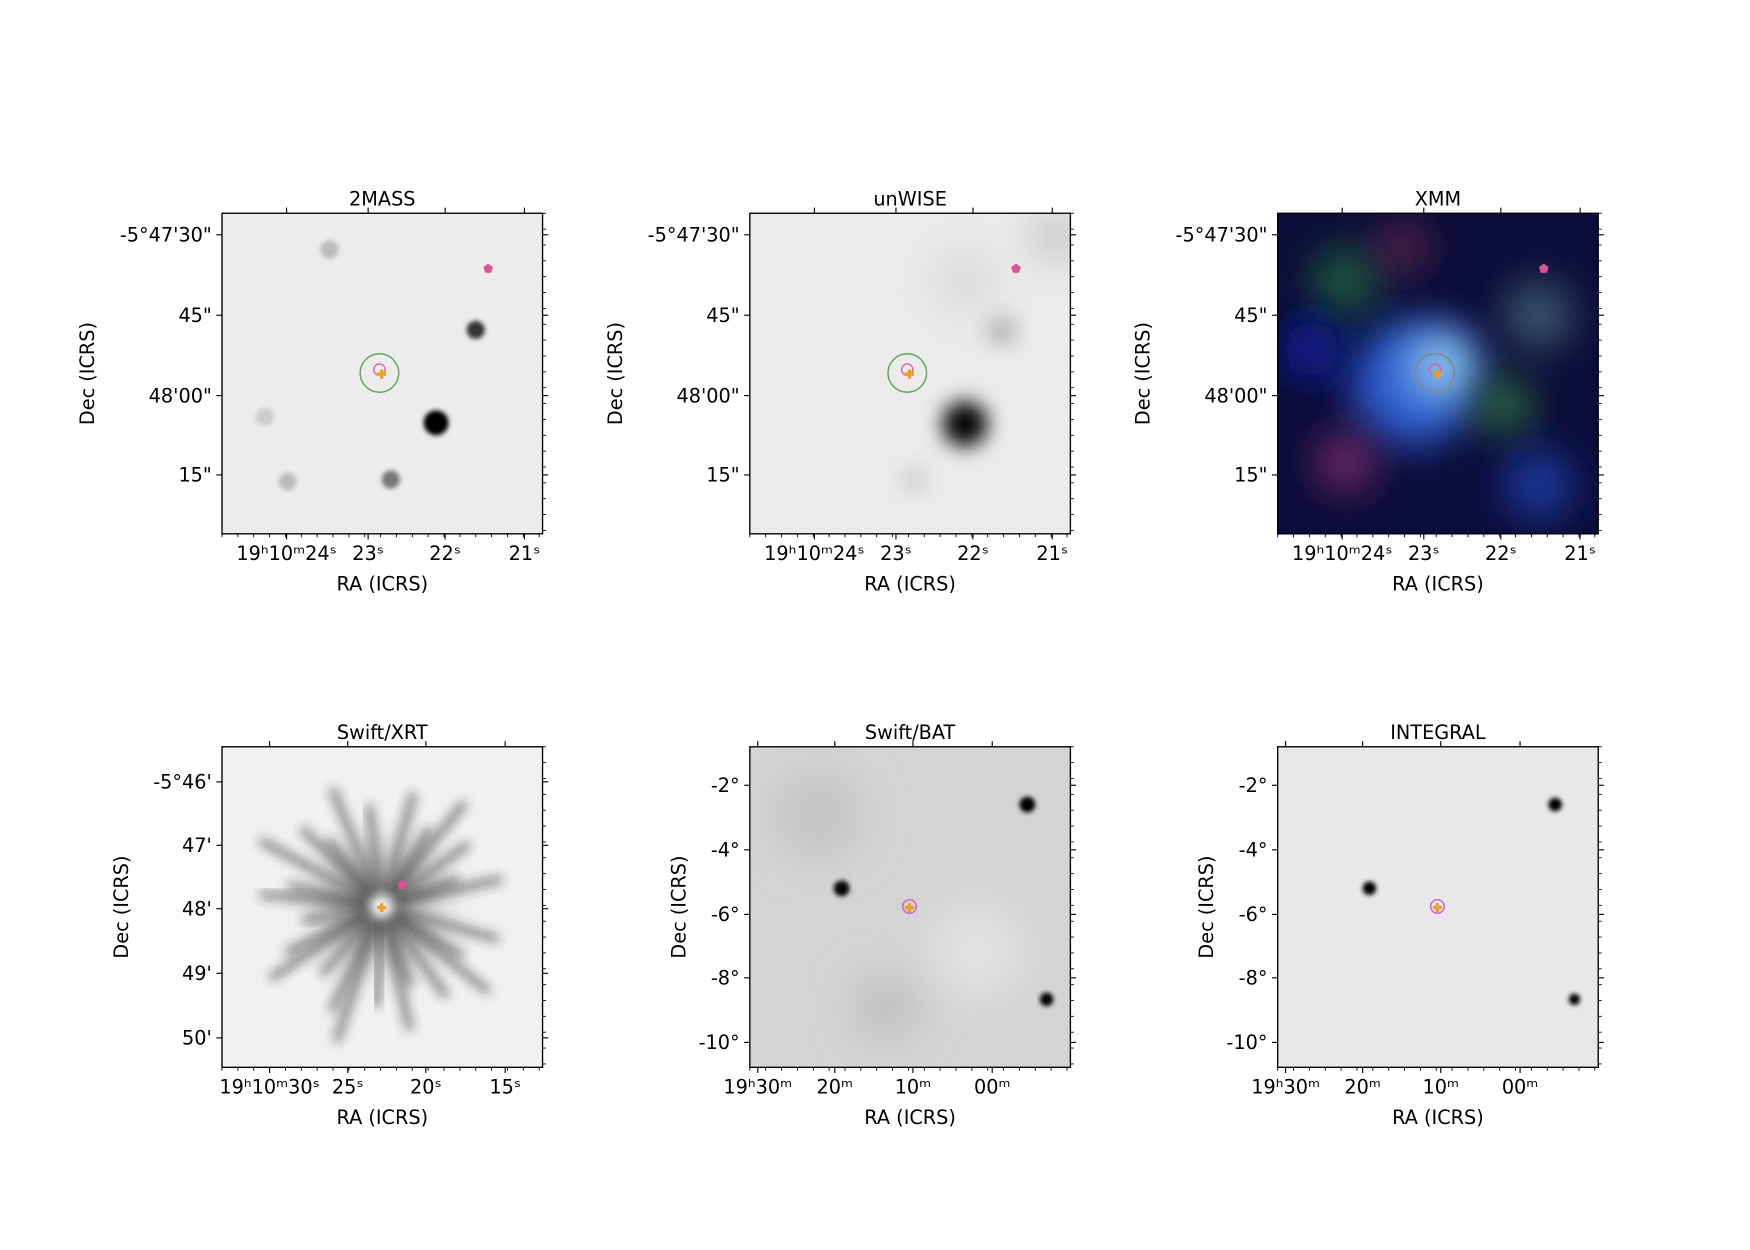 The width and height of the screenshot is (1750, 1250). I want to click on y-tick-label: 15", so click(194, 475).